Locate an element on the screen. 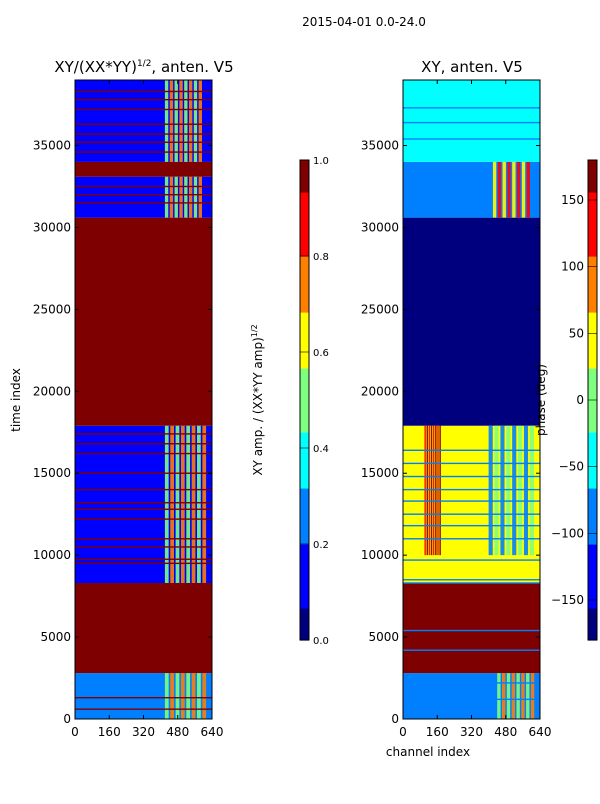 The image size is (600, 804). x-tick-label: 0 is located at coordinates (403, 732).